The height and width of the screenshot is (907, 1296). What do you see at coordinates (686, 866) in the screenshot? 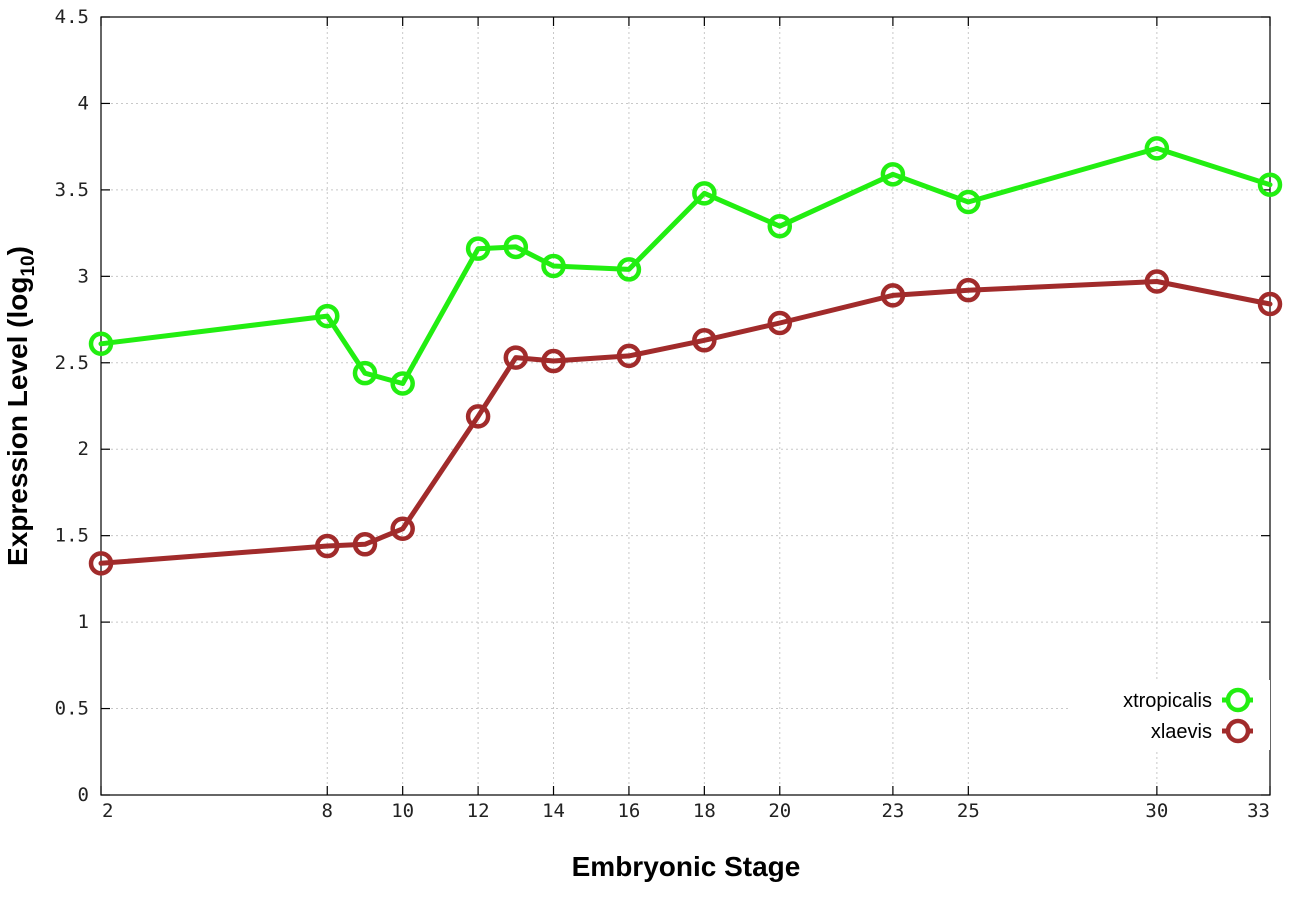
I see `x-axis-title: Embryonic Stage` at bounding box center [686, 866].